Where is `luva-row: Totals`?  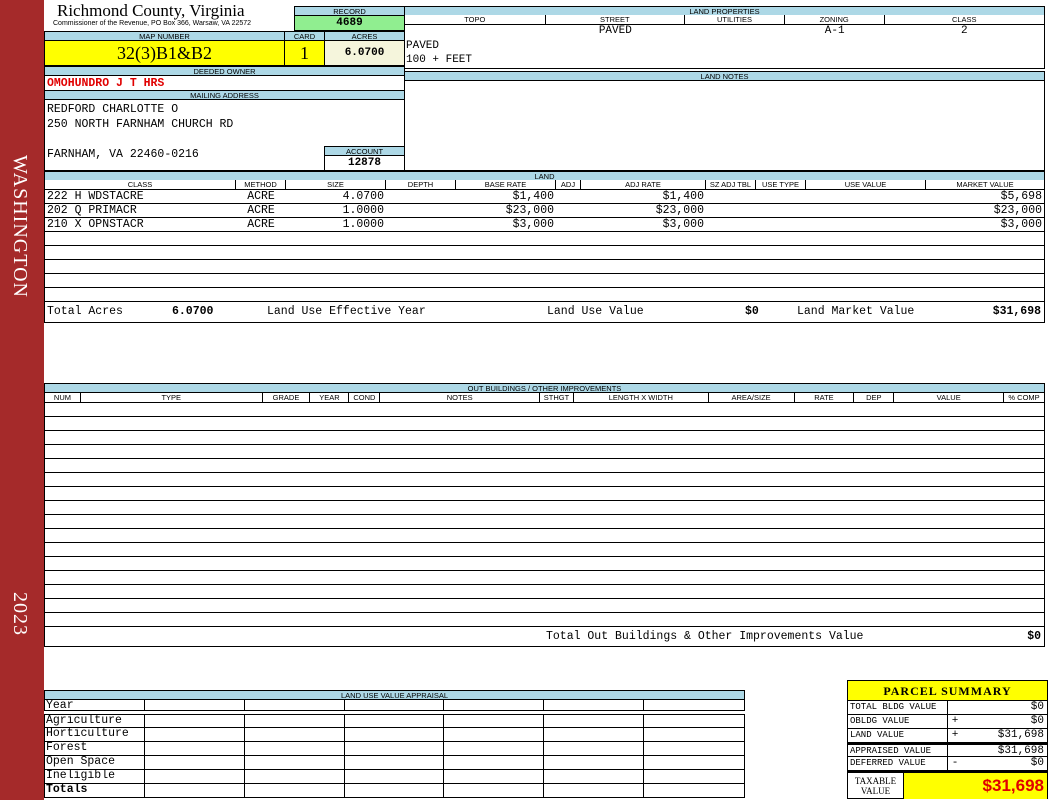
luva-row: Totals is located at coordinates (394, 791).